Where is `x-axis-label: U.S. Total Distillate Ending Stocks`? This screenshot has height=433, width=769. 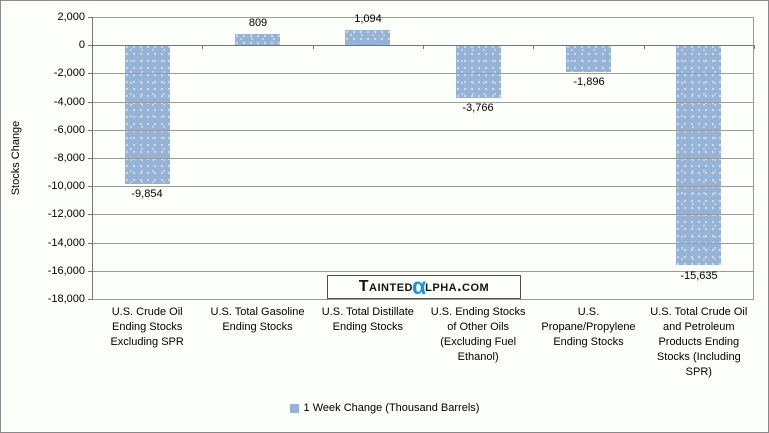 x-axis-label: U.S. Total Distillate Ending Stocks is located at coordinates (367, 319).